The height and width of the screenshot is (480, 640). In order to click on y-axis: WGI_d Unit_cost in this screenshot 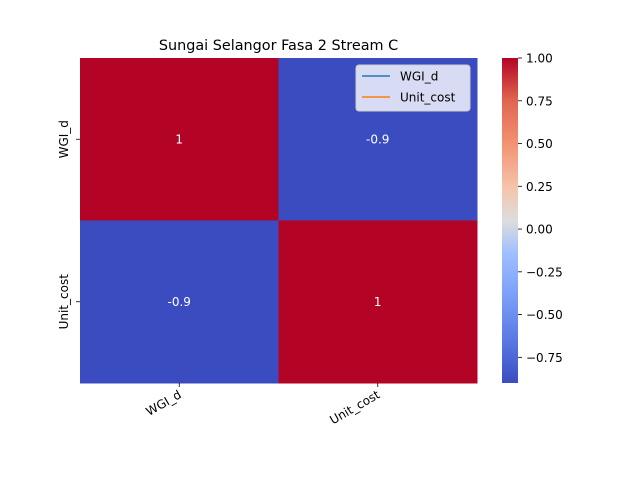, I will do `click(68, 224)`.